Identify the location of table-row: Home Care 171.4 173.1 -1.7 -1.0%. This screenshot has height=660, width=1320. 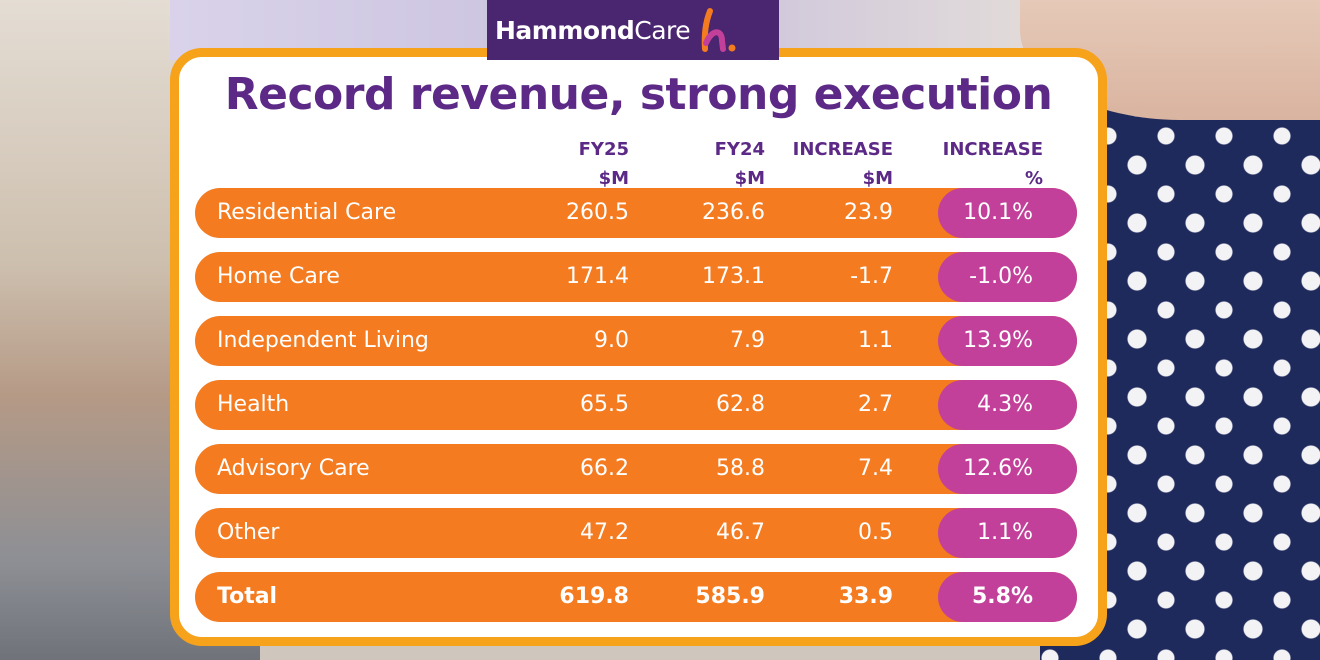
(636, 277).